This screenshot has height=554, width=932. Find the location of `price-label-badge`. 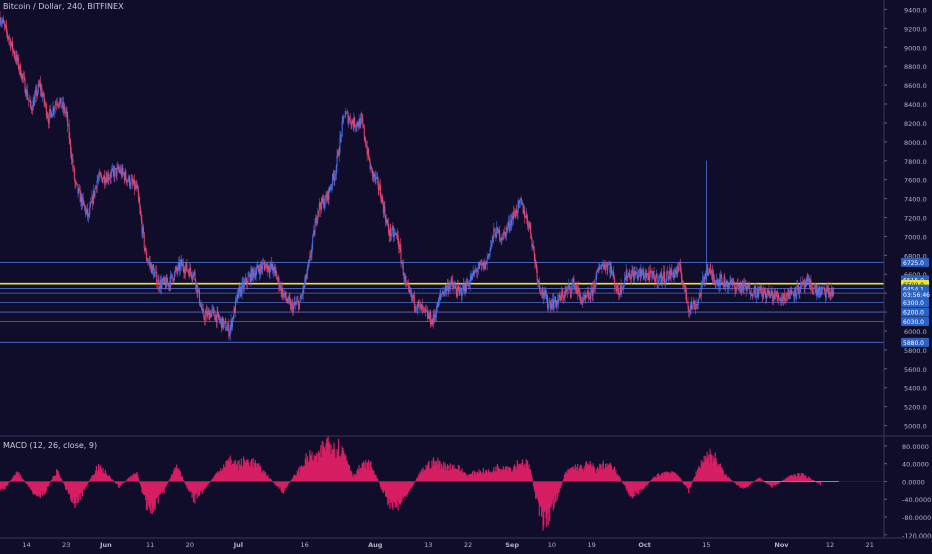

price-label-badge is located at coordinates (915, 312).